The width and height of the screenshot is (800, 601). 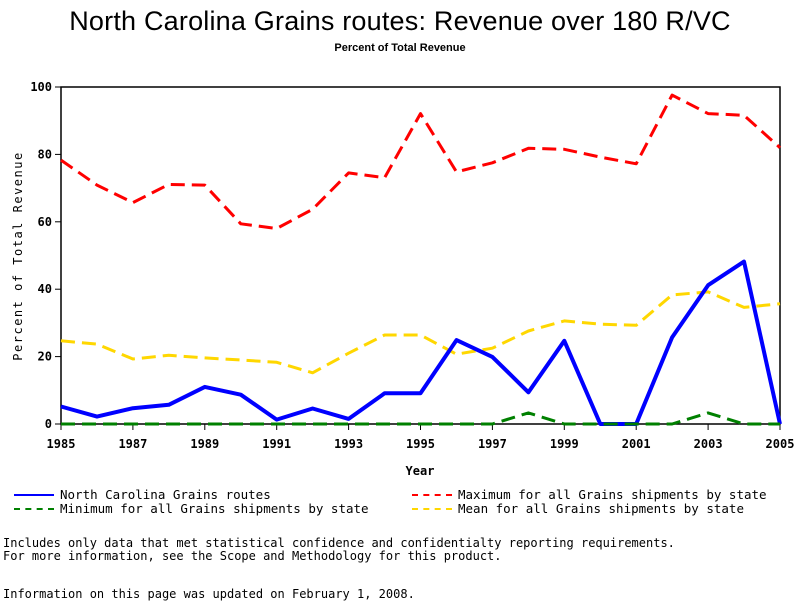 I want to click on y-tick-label: 80, so click(x=45, y=154).